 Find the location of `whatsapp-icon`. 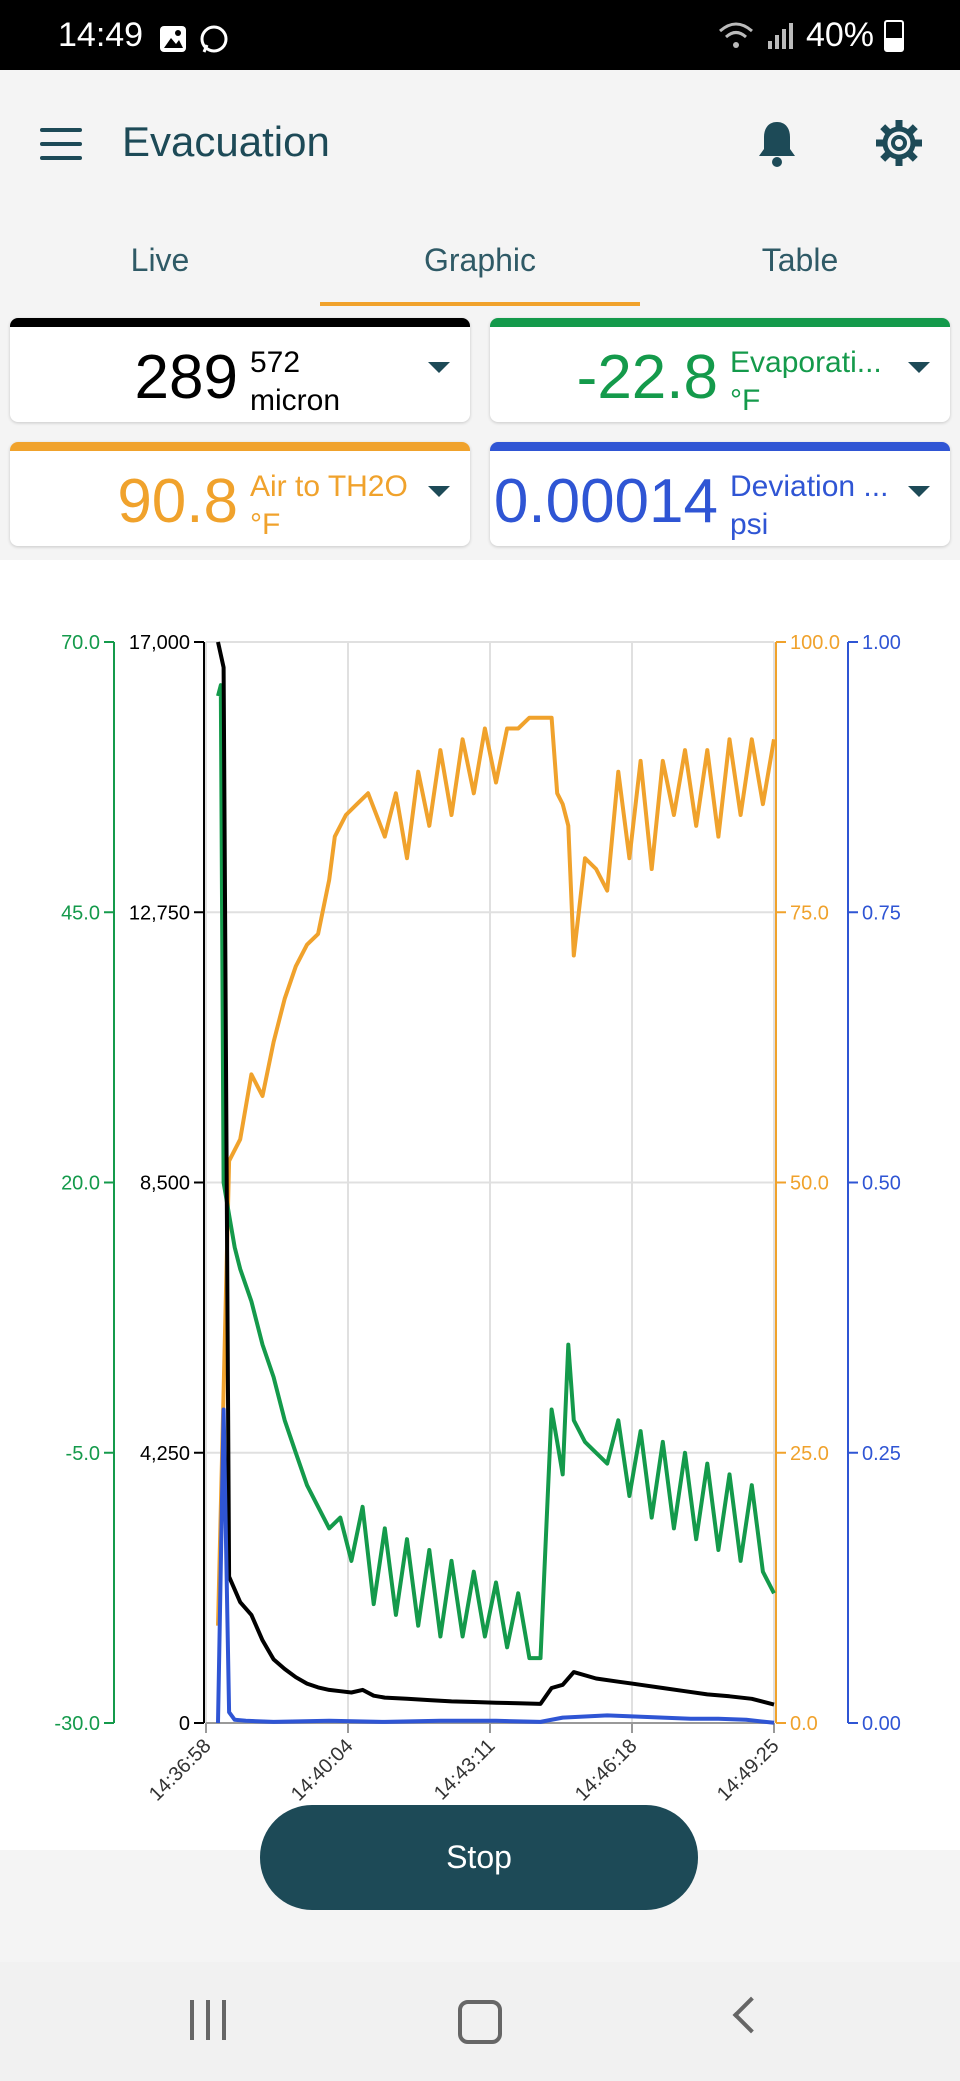

whatsapp-icon is located at coordinates (214, 39).